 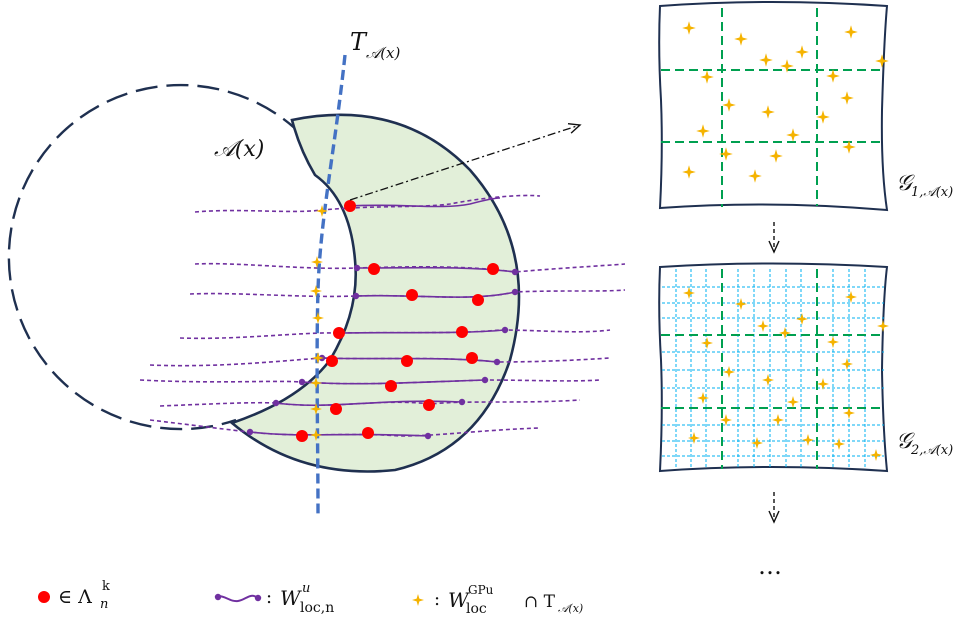 I want to click on legend-dot-text: ∈ Λ, so click(x=75, y=597).